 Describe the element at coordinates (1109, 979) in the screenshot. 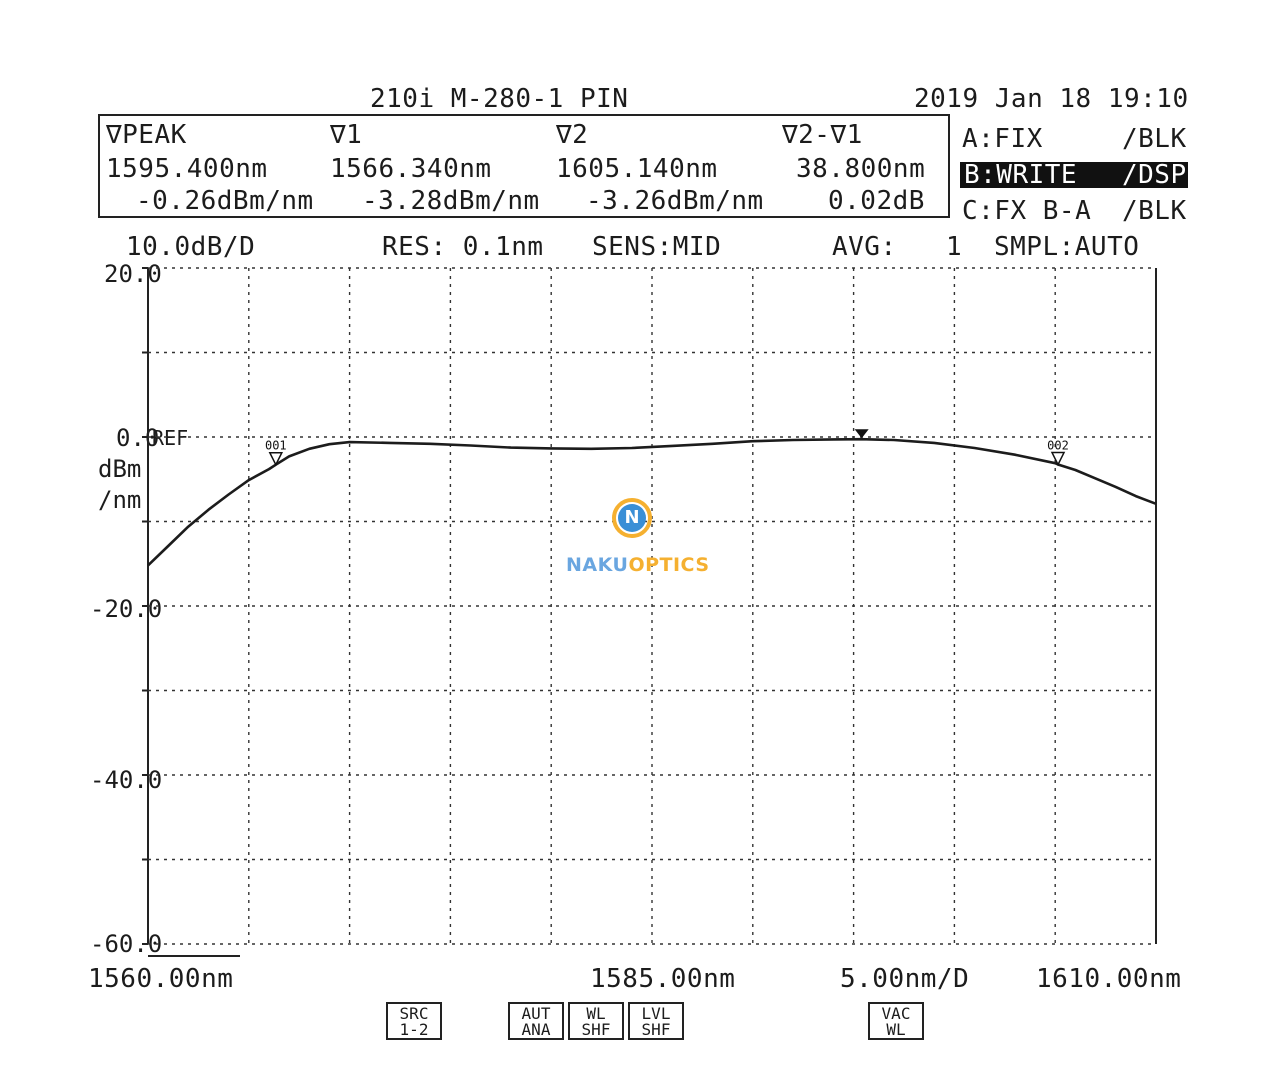

I see `x-end-label: 1610.00nm` at that location.